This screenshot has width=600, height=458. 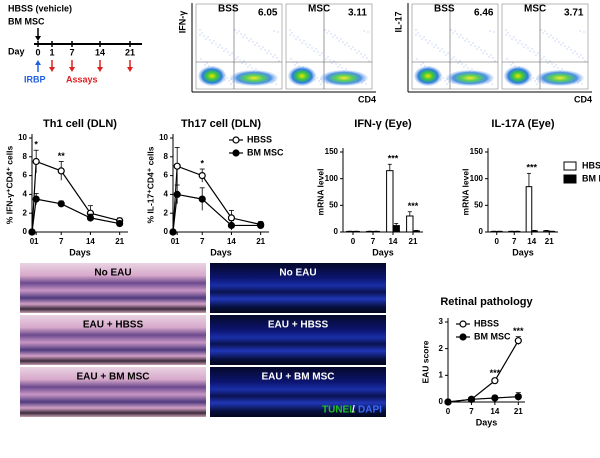 What do you see at coordinates (90, 241) in the screenshot?
I see `x-tick-label: 14` at bounding box center [90, 241].